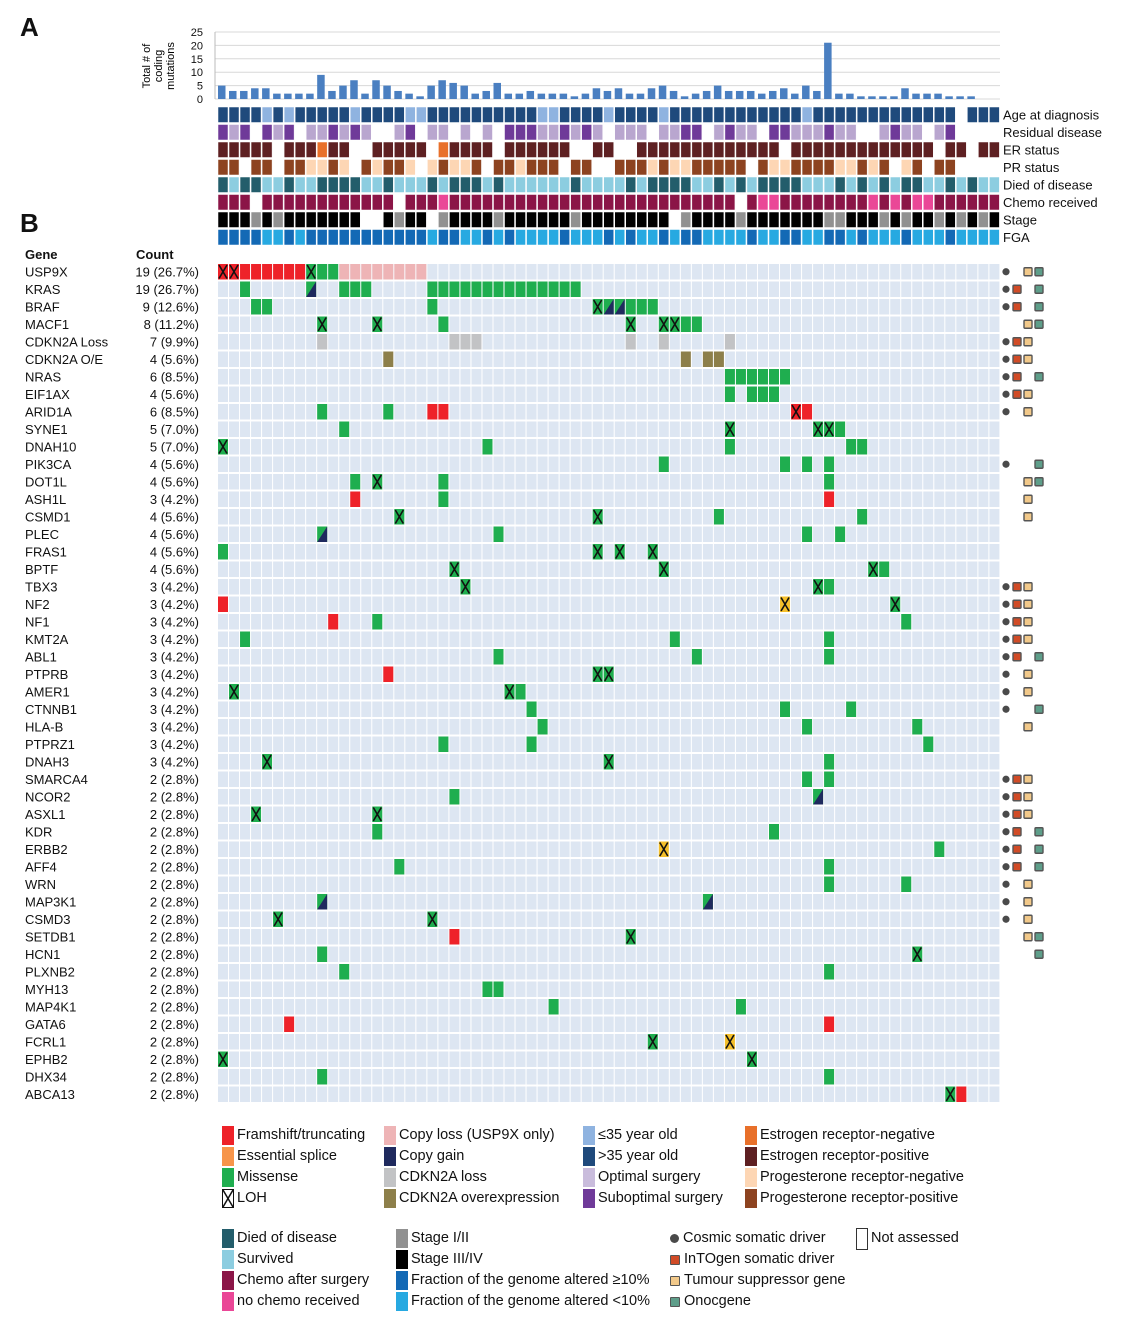 The image size is (1131, 1335). Describe the element at coordinates (854, 1177) in the screenshot. I see `legend-item: Progesterone receptor-negative` at that location.